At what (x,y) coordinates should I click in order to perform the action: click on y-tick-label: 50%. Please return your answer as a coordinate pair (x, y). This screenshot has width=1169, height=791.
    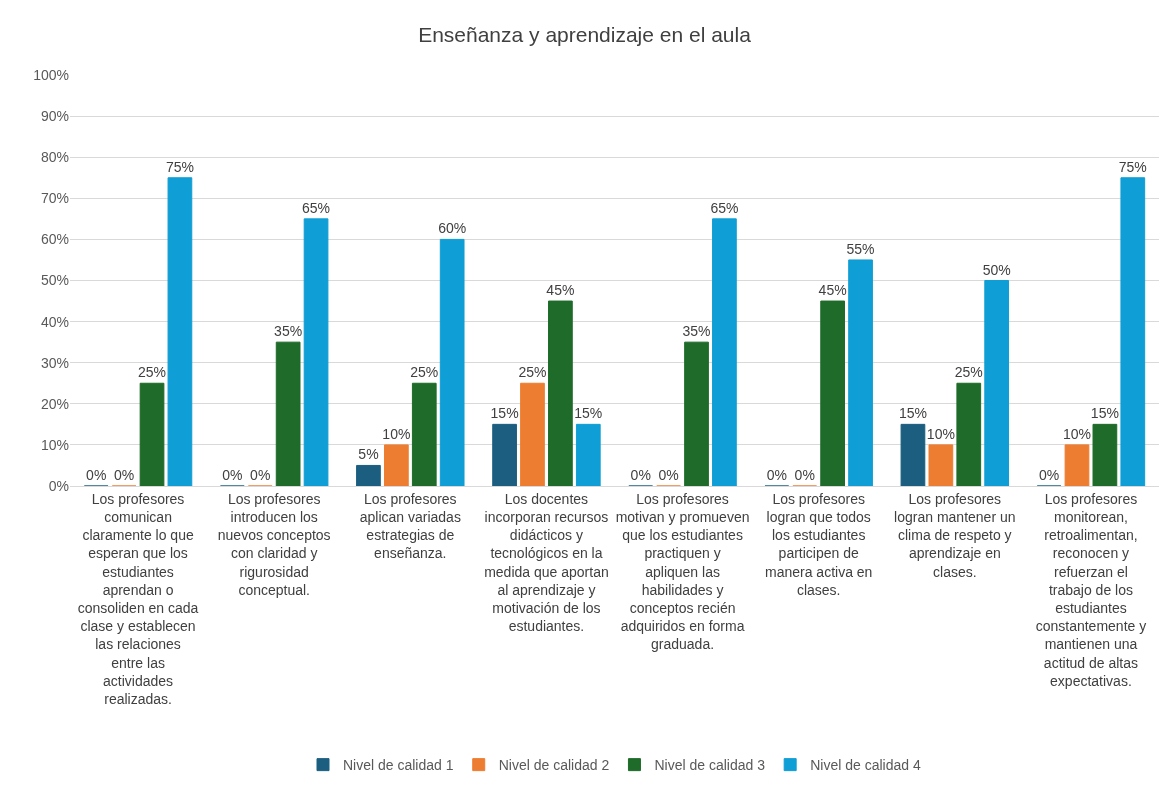
    Looking at the image, I should click on (54, 280).